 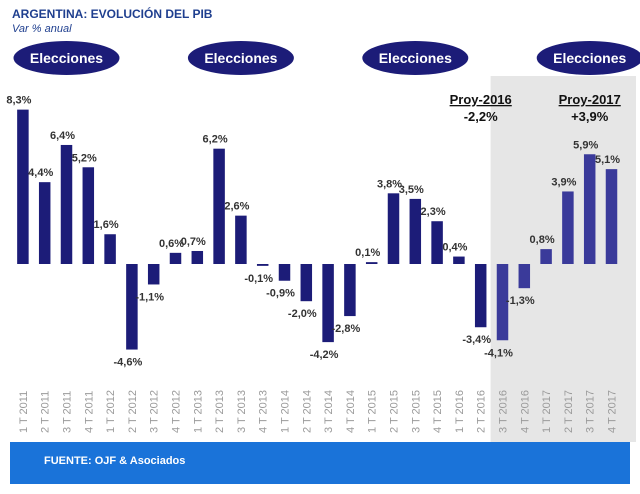 I want to click on category-tick-label: 4 T 2015, so click(x=438, y=411).